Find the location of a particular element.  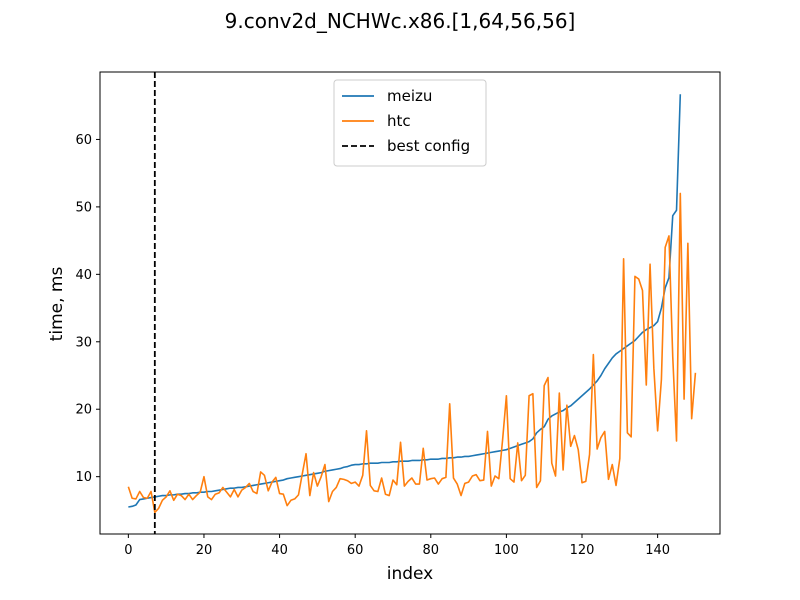

x-axis-label: index is located at coordinates (410, 574).